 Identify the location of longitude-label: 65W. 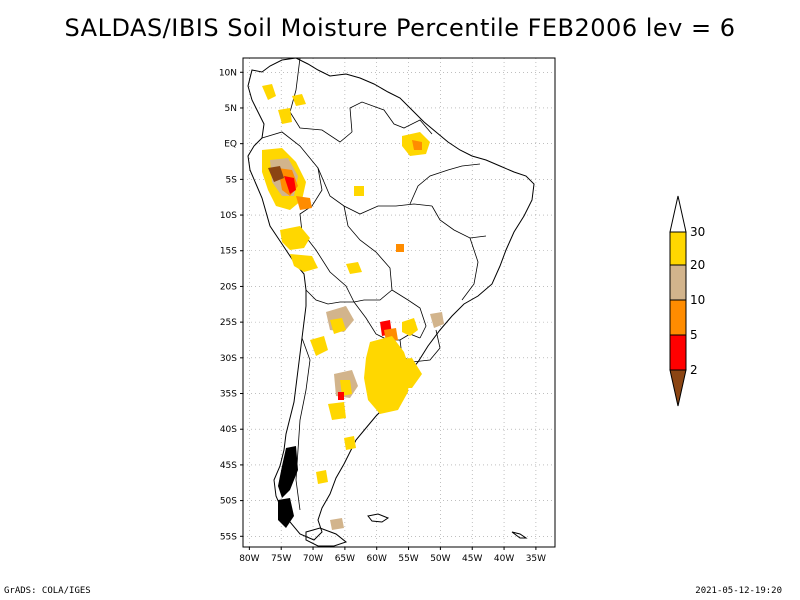
(345, 559).